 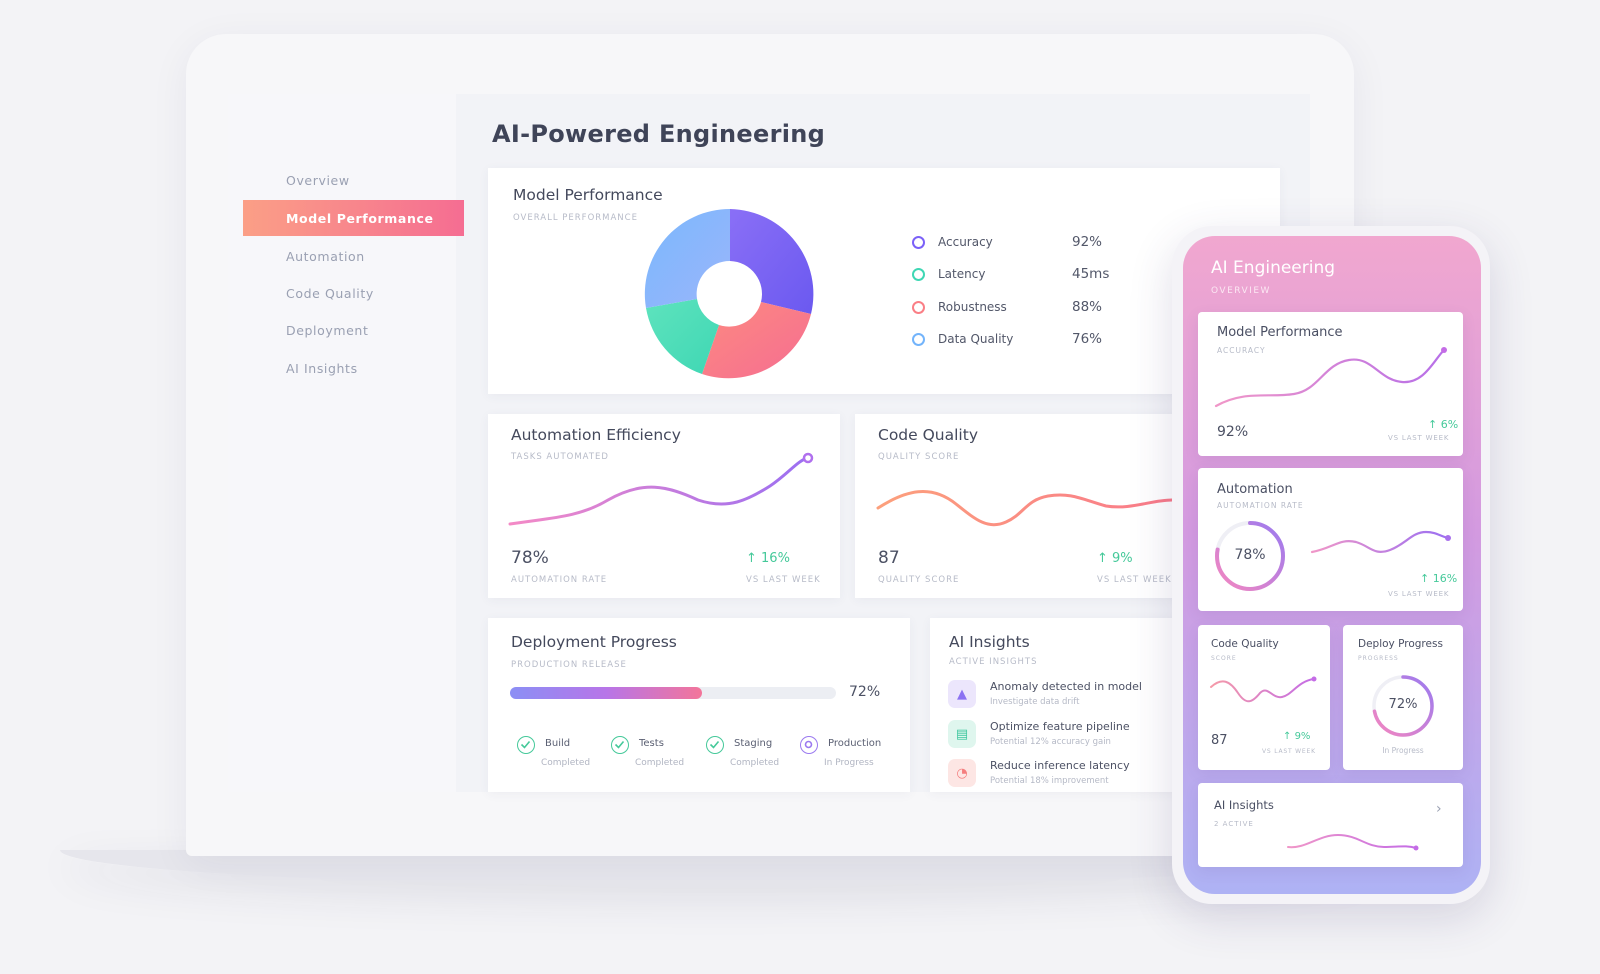 What do you see at coordinates (1245, 644) in the screenshot?
I see `phone-code-title: Code Quality` at bounding box center [1245, 644].